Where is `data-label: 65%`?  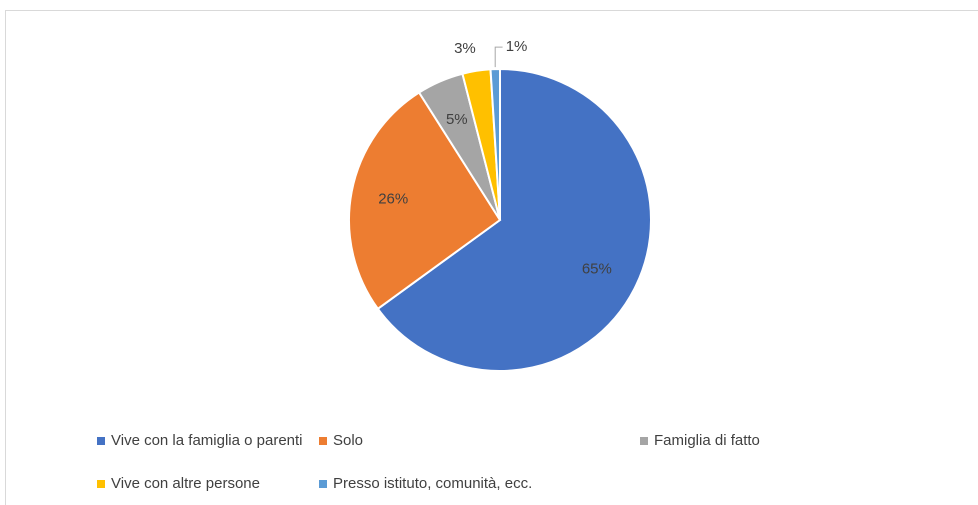 data-label: 65% is located at coordinates (597, 268).